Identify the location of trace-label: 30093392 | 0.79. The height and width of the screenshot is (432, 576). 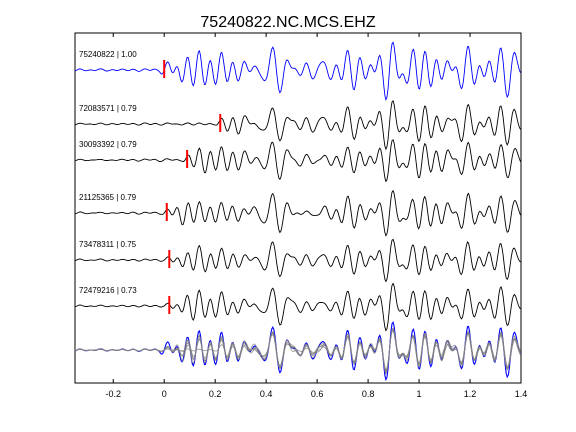
(108, 144).